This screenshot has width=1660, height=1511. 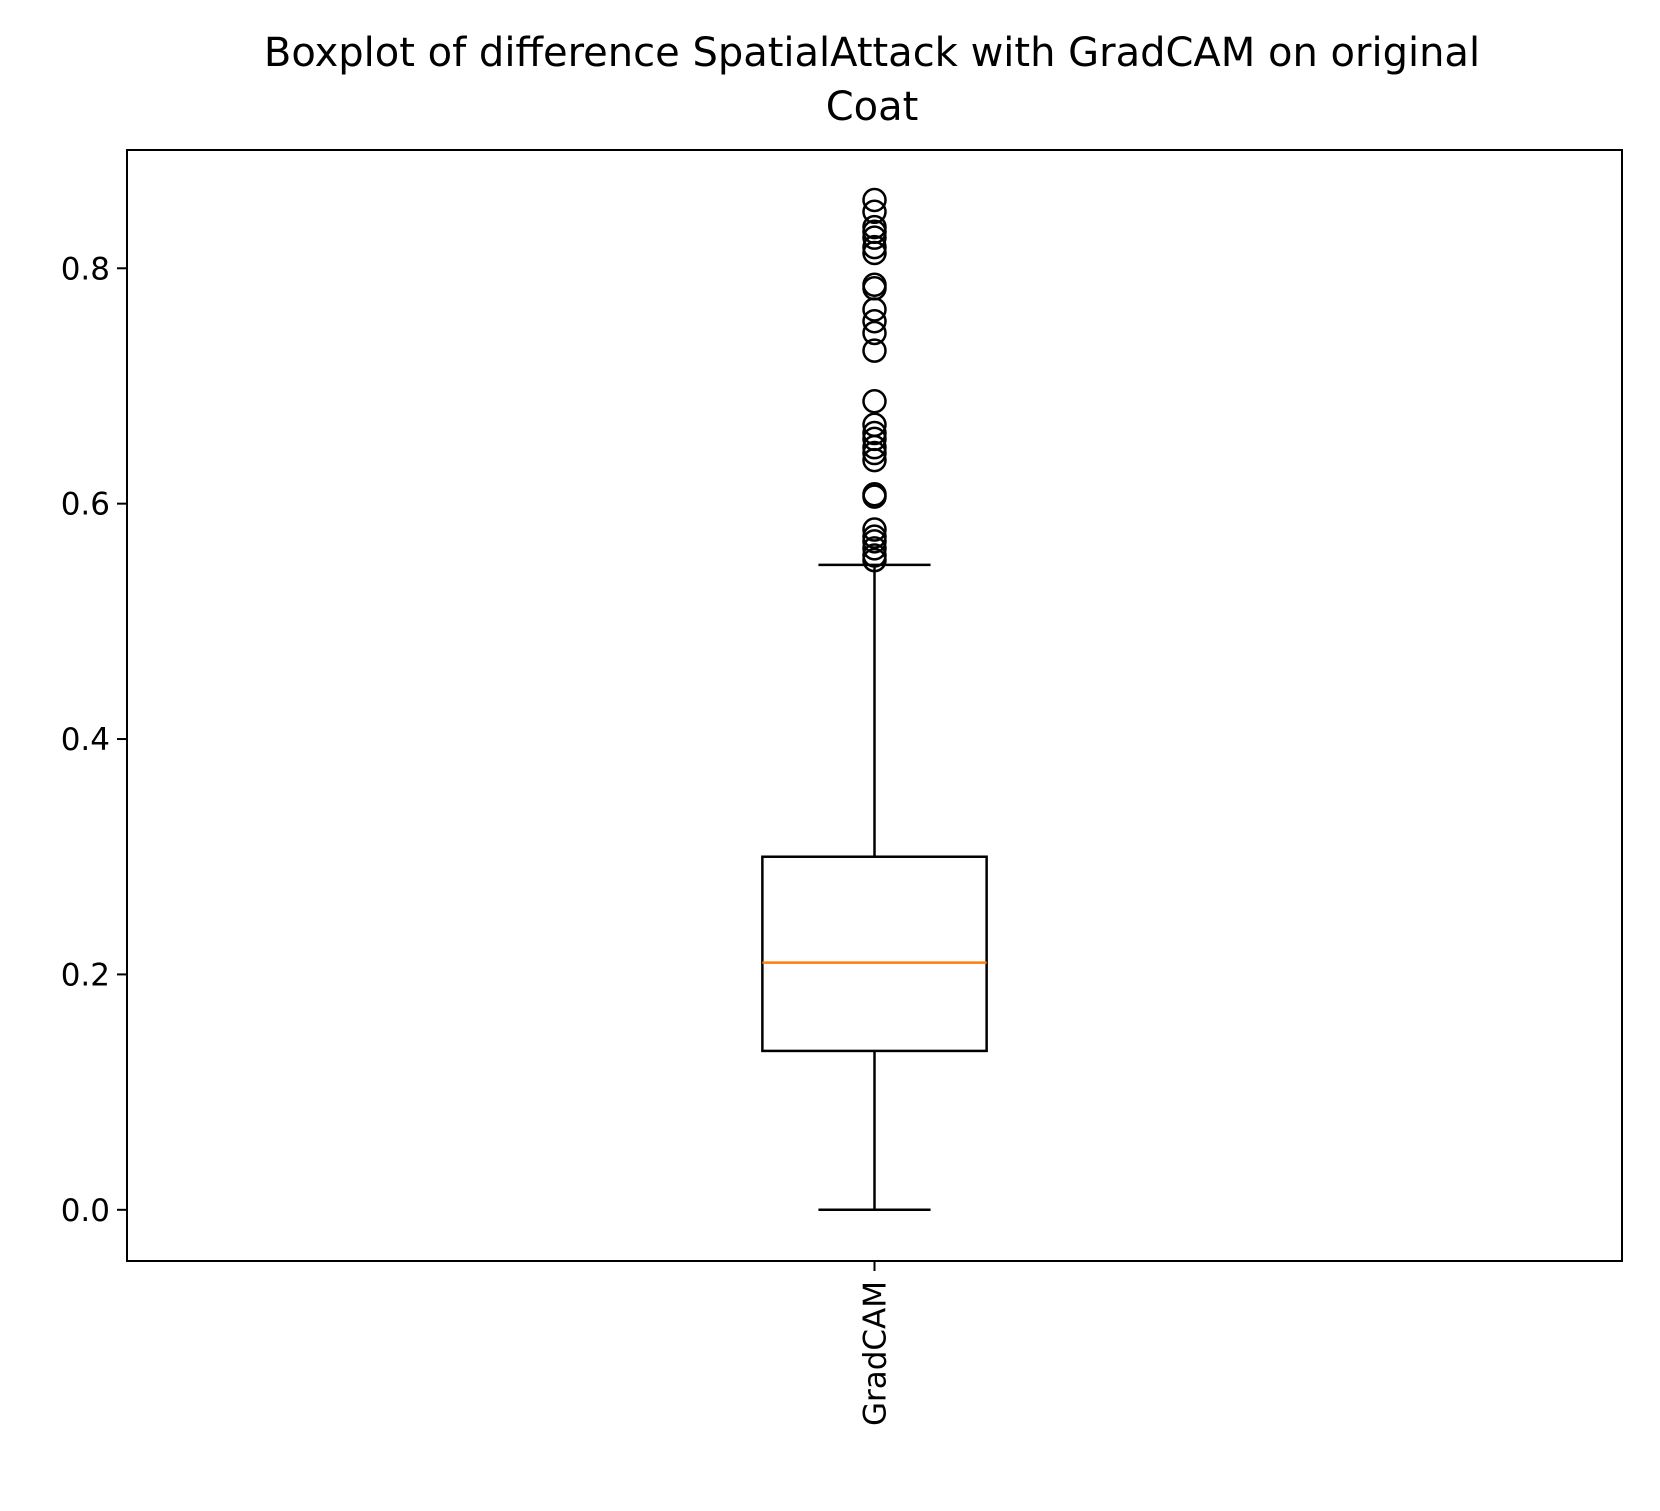 I want to click on y-tick-label: 0.6, so click(x=85, y=505).